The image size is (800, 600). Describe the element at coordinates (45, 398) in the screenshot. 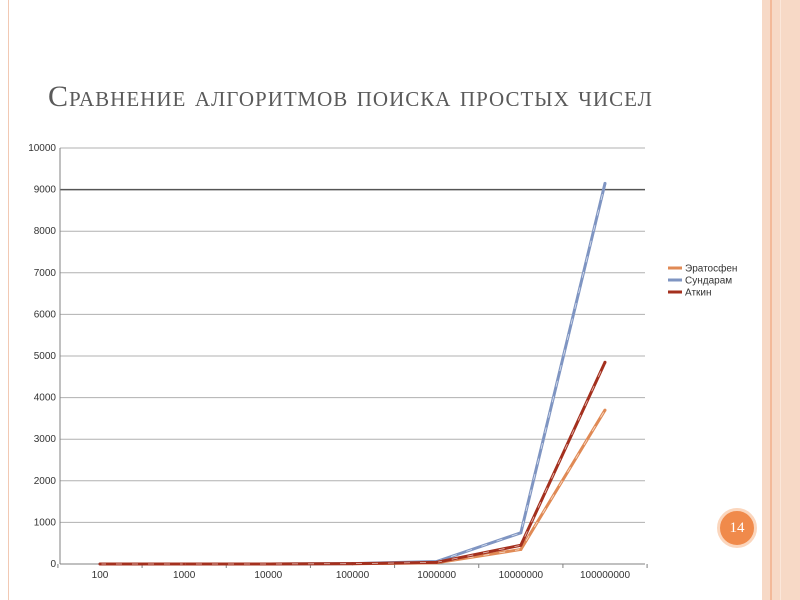

I see `y-tick-label: 4000` at that location.